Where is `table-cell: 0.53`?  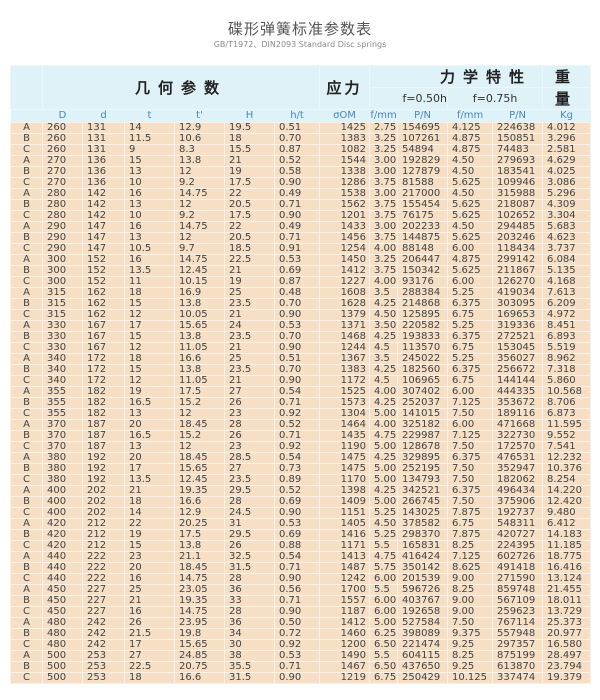 table-cell: 0.53 is located at coordinates (297, 656).